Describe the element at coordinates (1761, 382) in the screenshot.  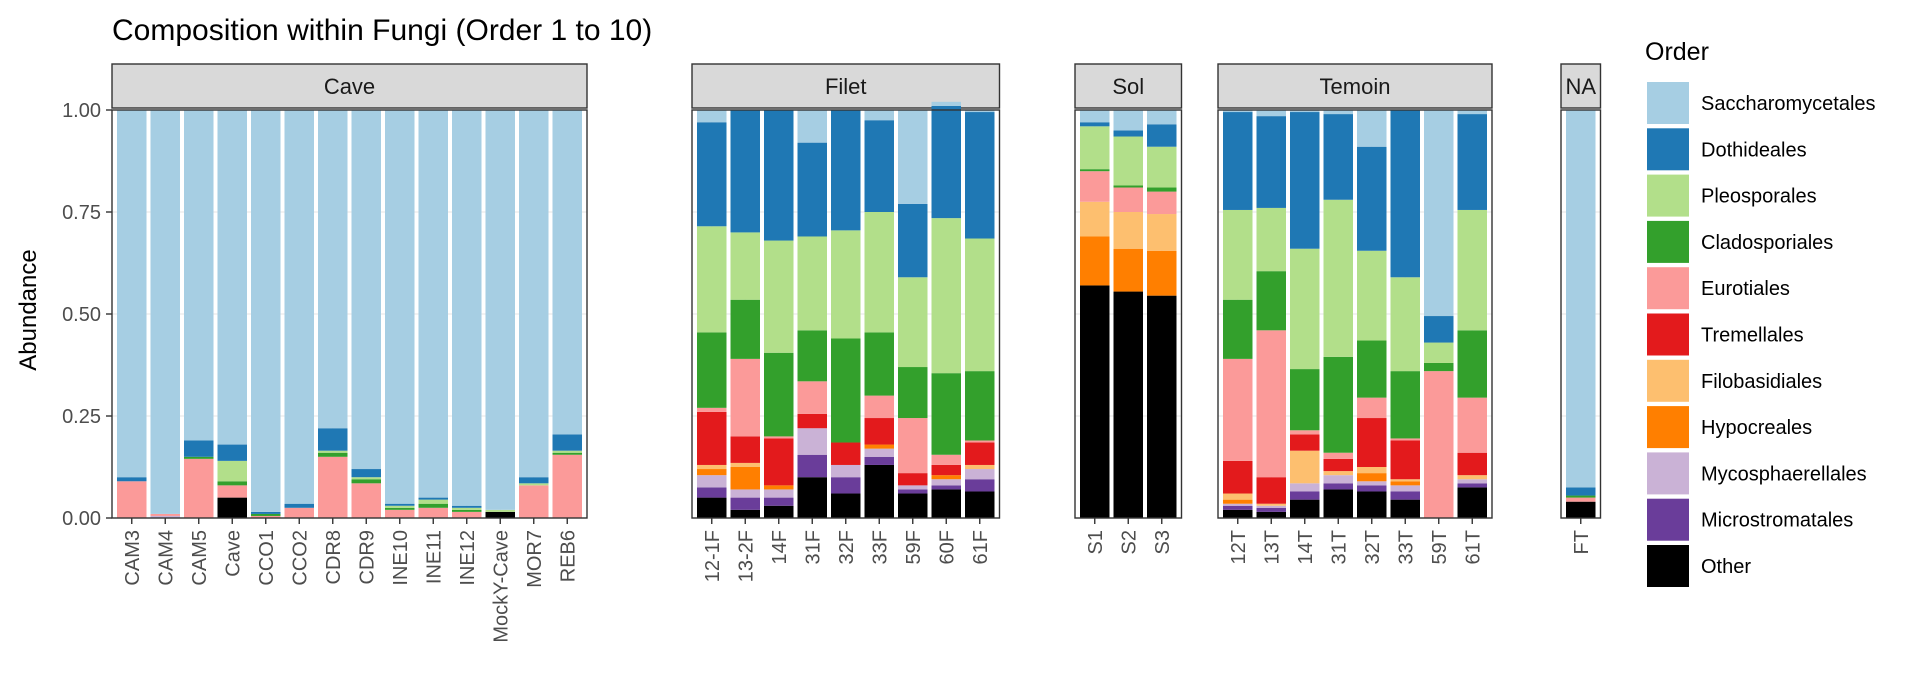
I see `legend-label: Filobasidiales` at that location.